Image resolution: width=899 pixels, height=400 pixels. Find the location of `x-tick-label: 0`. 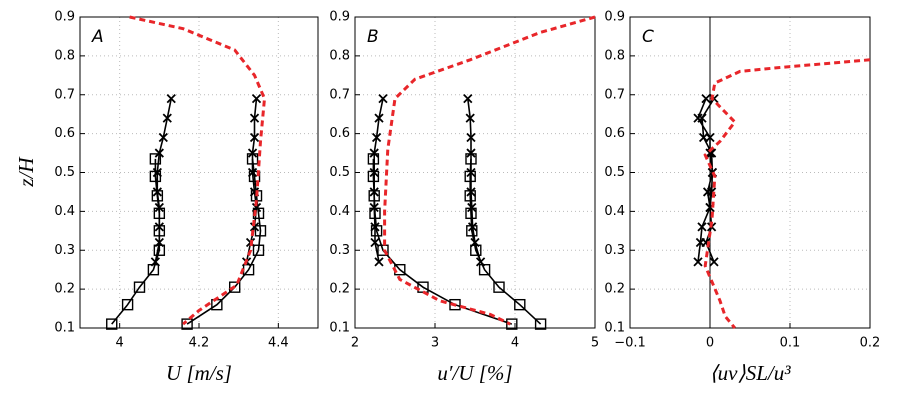

x-tick-label: 0 is located at coordinates (710, 343).